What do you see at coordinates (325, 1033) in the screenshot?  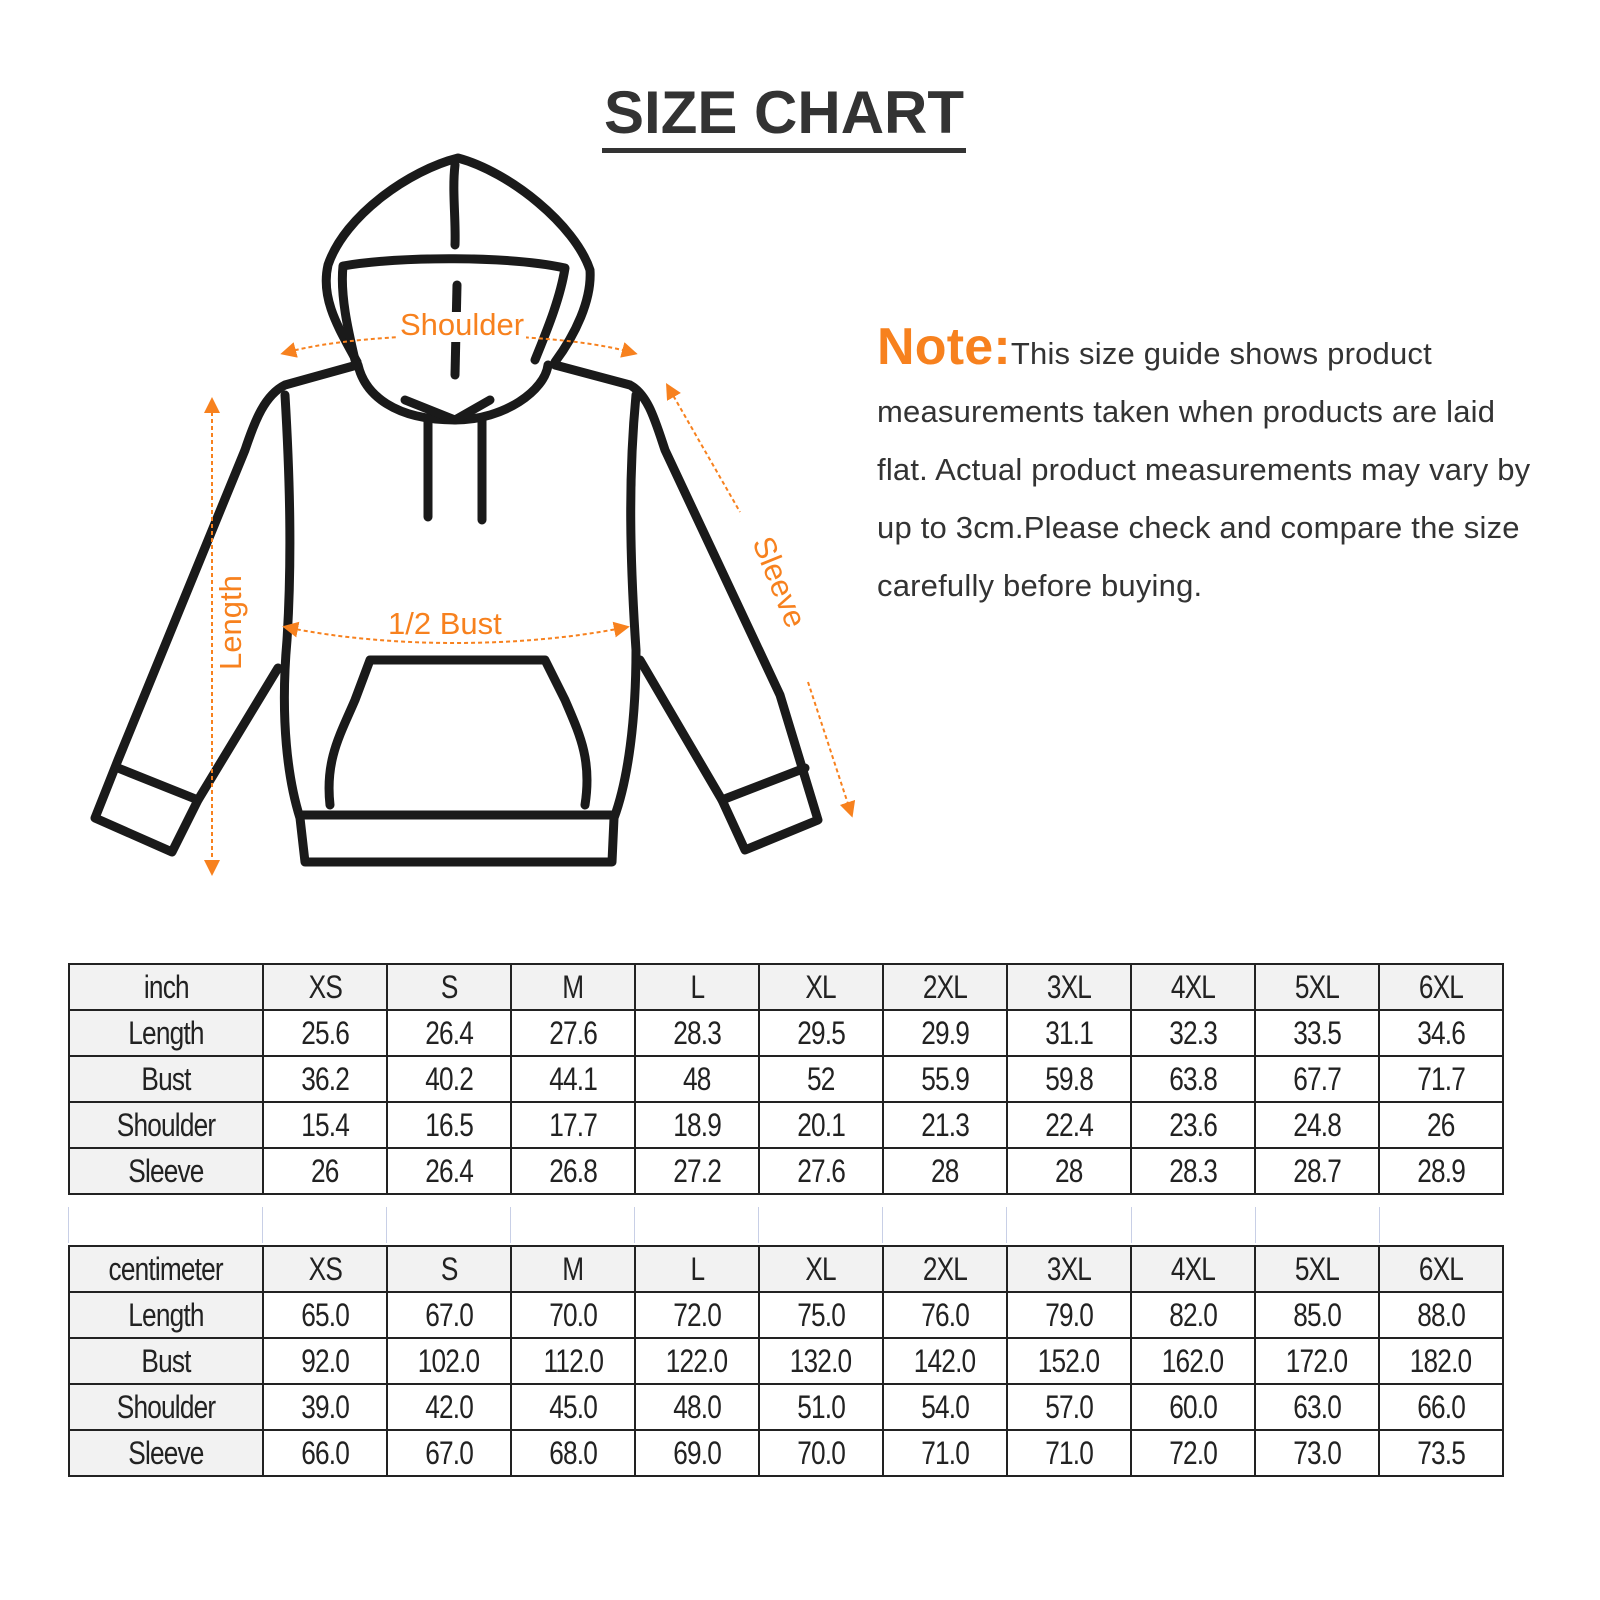 I see `value-cell: 25.6` at bounding box center [325, 1033].